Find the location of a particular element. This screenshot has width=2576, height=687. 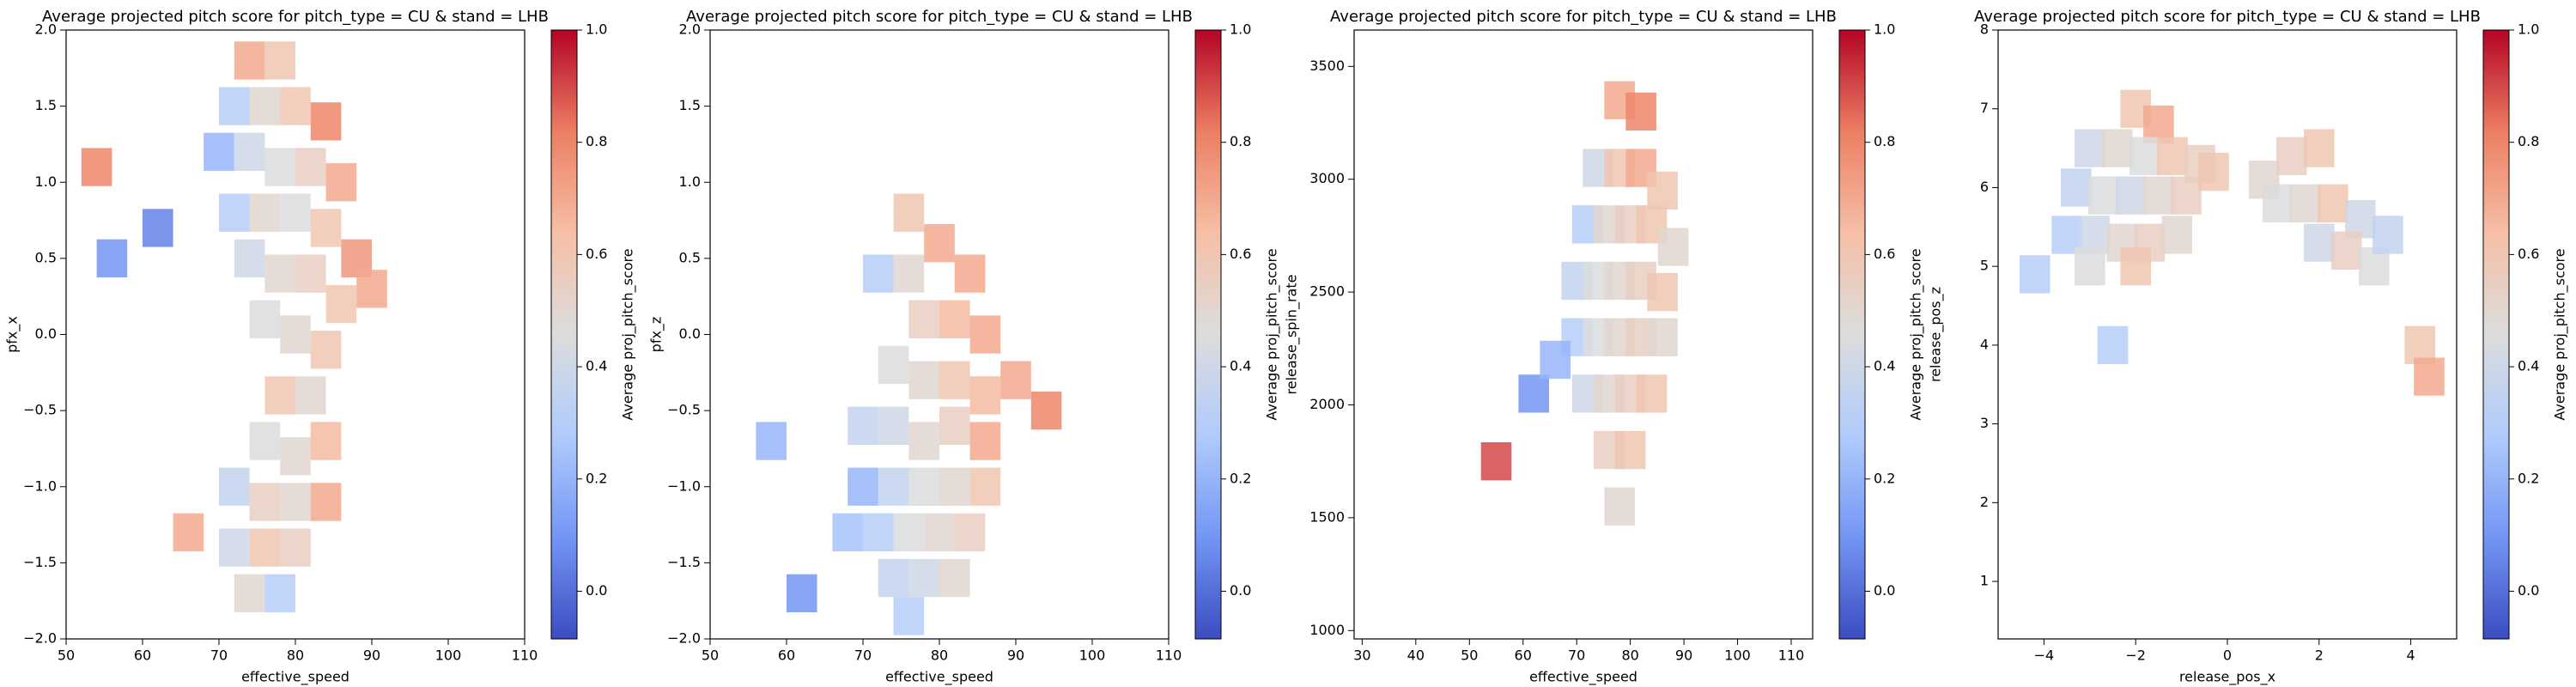

y-tick-label: 2 is located at coordinates (1984, 502).